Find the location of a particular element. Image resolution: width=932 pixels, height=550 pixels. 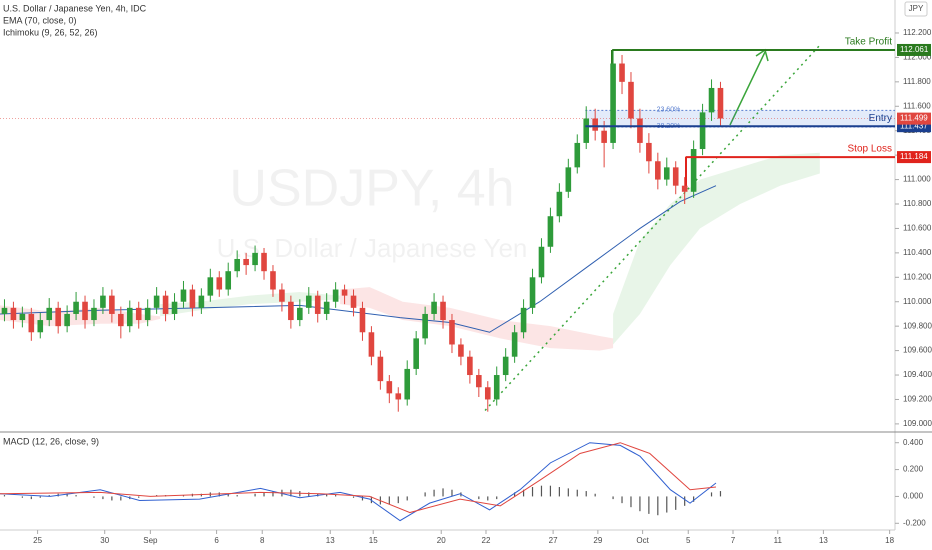

y-tick-label: 112.200 is located at coordinates (917, 32).